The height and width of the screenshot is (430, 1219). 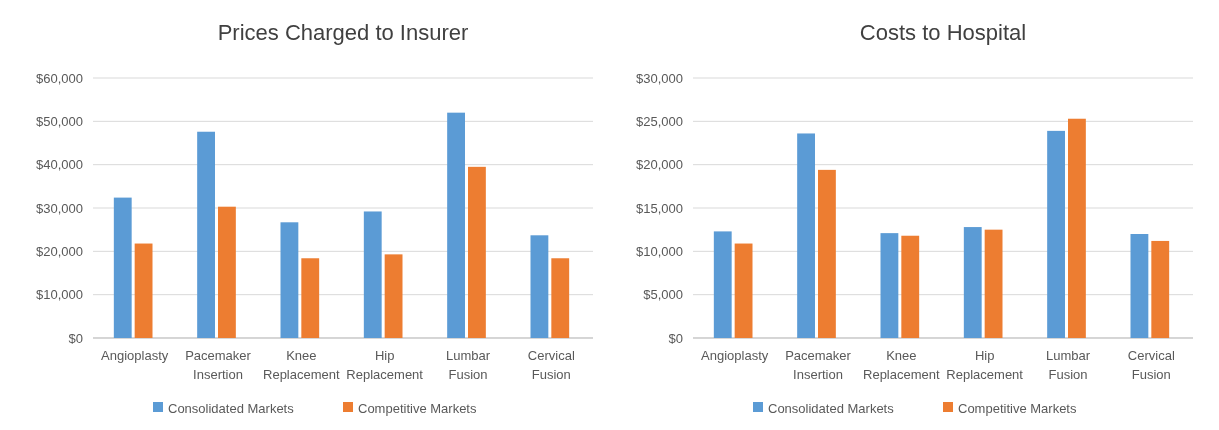 What do you see at coordinates (943, 32) in the screenshot?
I see `chart-title: Costs to Hospital` at bounding box center [943, 32].